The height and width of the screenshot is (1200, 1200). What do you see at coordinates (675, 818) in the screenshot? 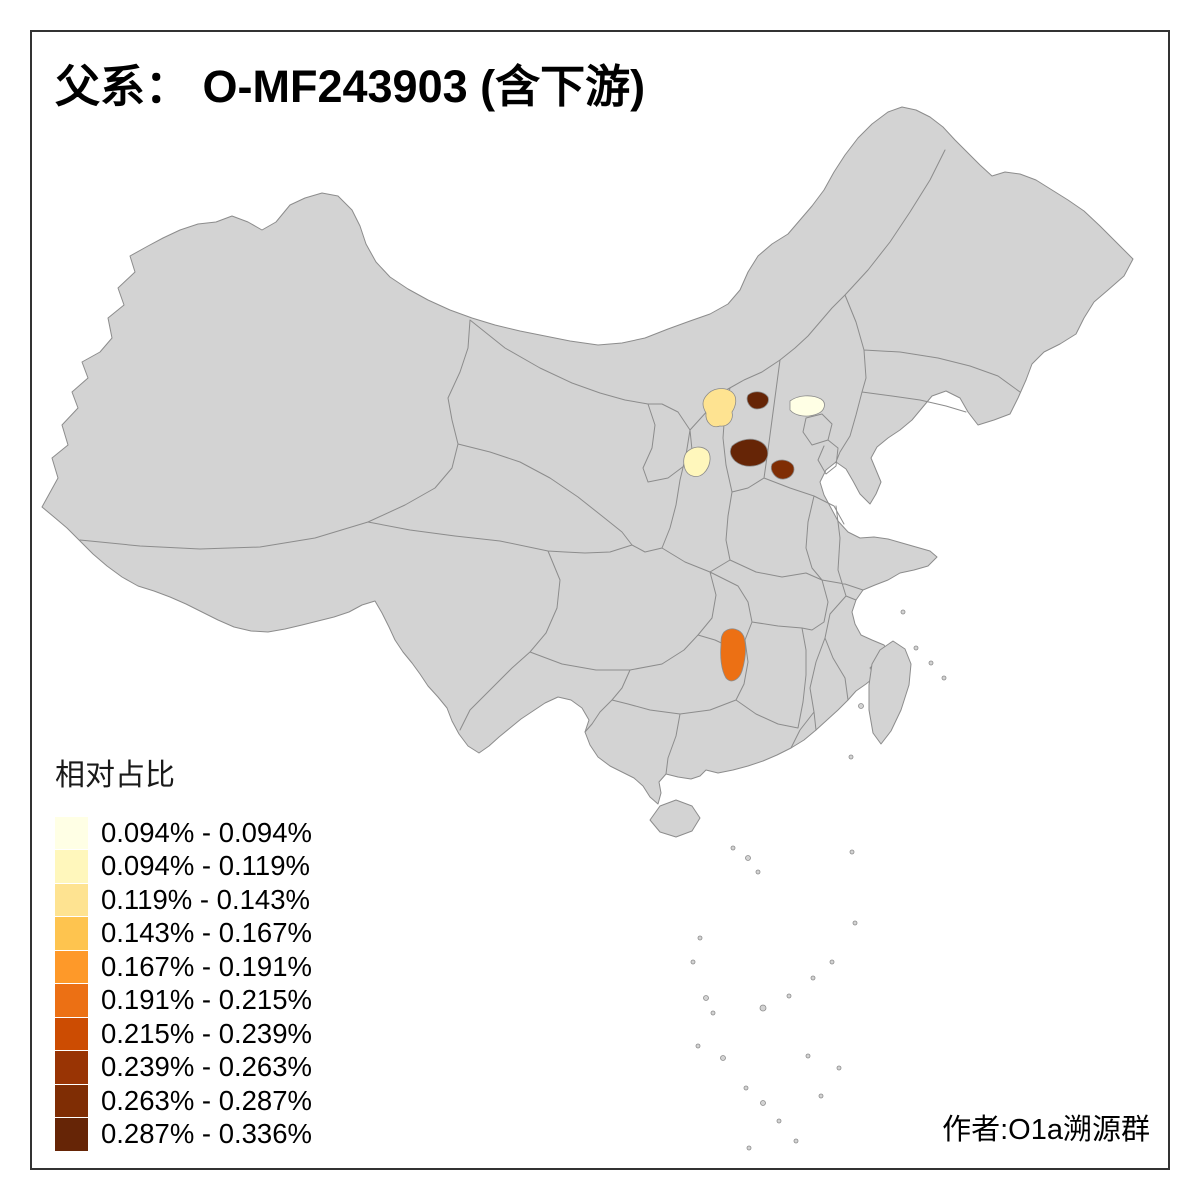
I see `hainan-island` at bounding box center [675, 818].